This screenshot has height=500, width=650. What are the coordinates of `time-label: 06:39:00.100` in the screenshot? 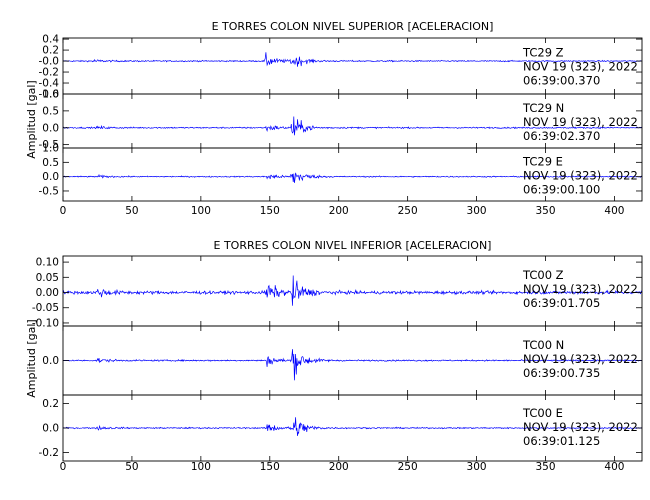 It's located at (561, 189).